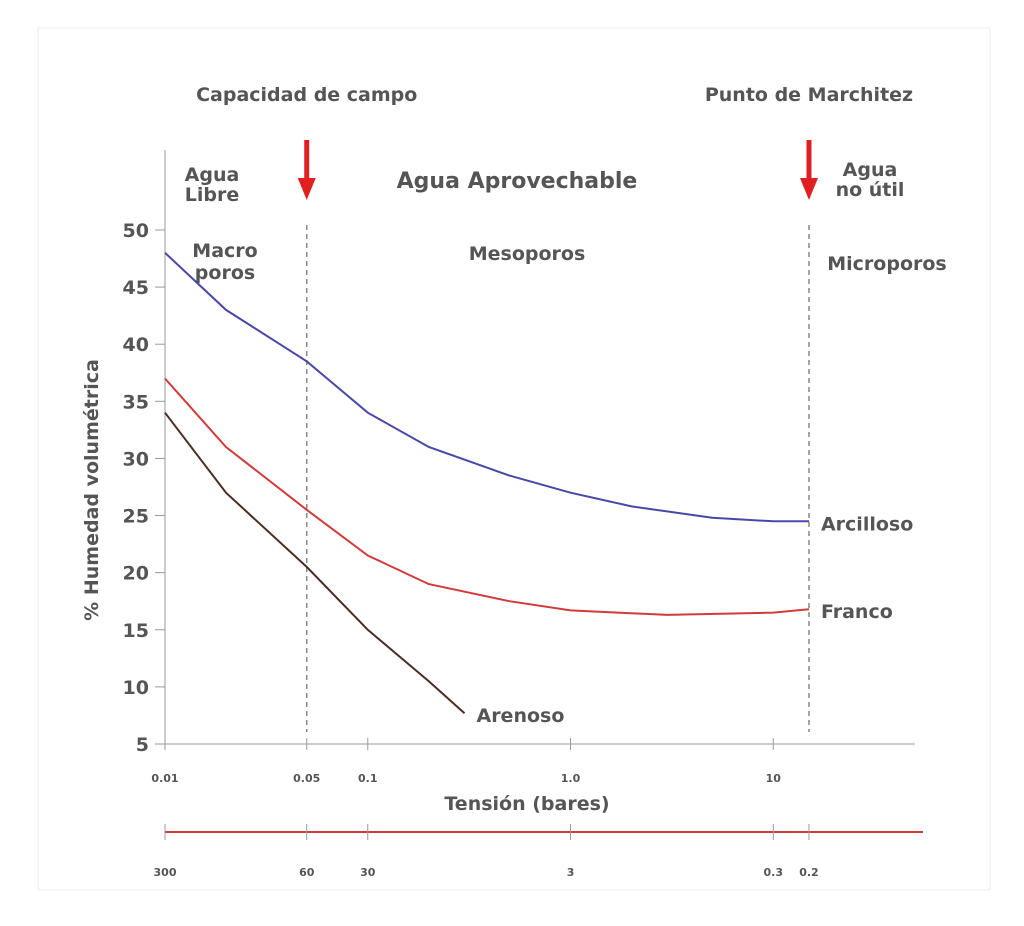 Image resolution: width=1024 pixels, height=926 pixels. What do you see at coordinates (136, 345) in the screenshot?
I see `y-tick-label: 40` at bounding box center [136, 345].